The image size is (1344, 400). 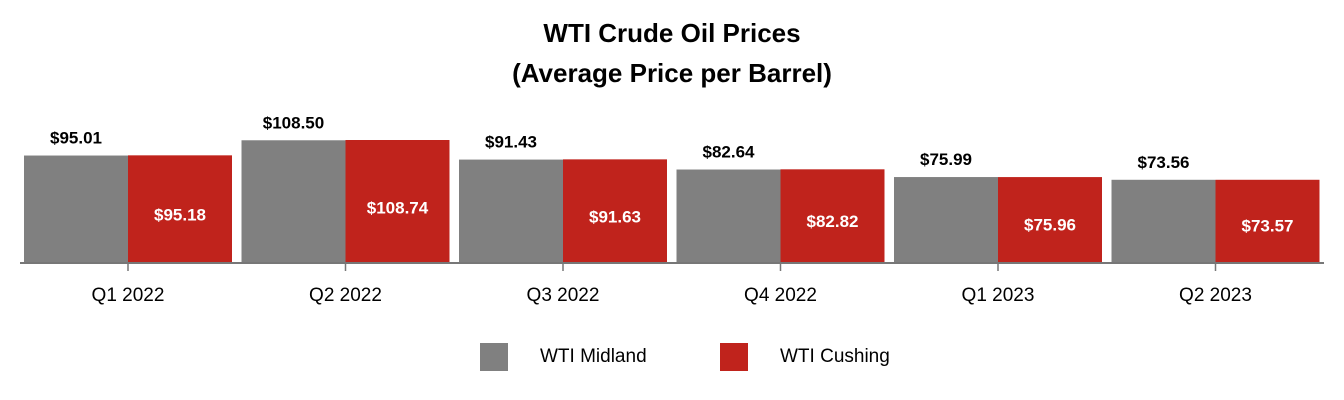 What do you see at coordinates (1268, 226) in the screenshot?
I see `data-label-cushing: $73.57` at bounding box center [1268, 226].